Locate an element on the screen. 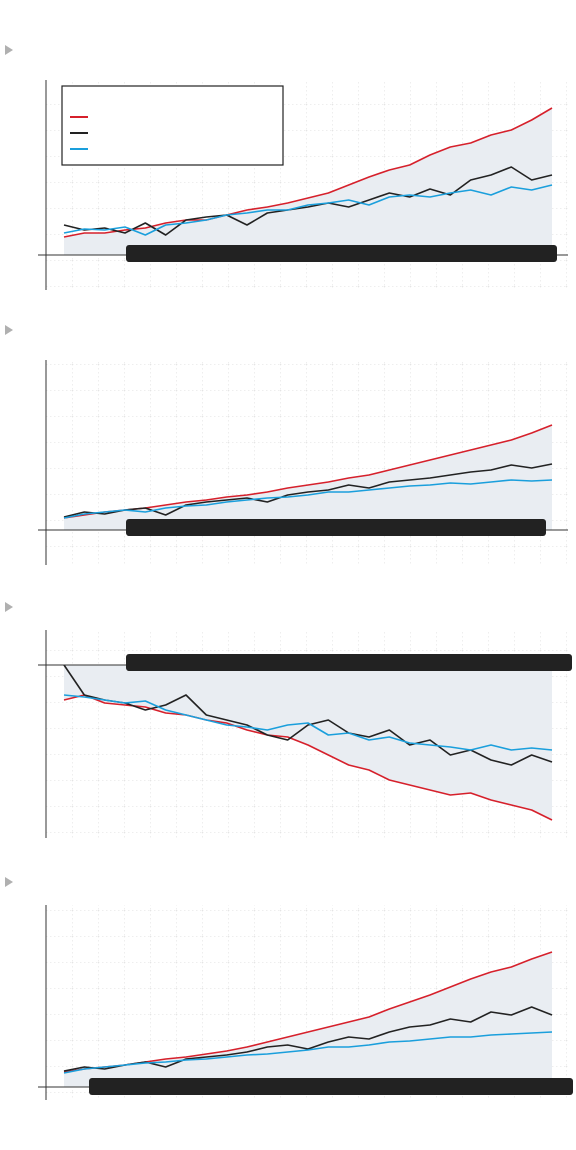 The image size is (576, 1150). legend-box is located at coordinates (172, 125).